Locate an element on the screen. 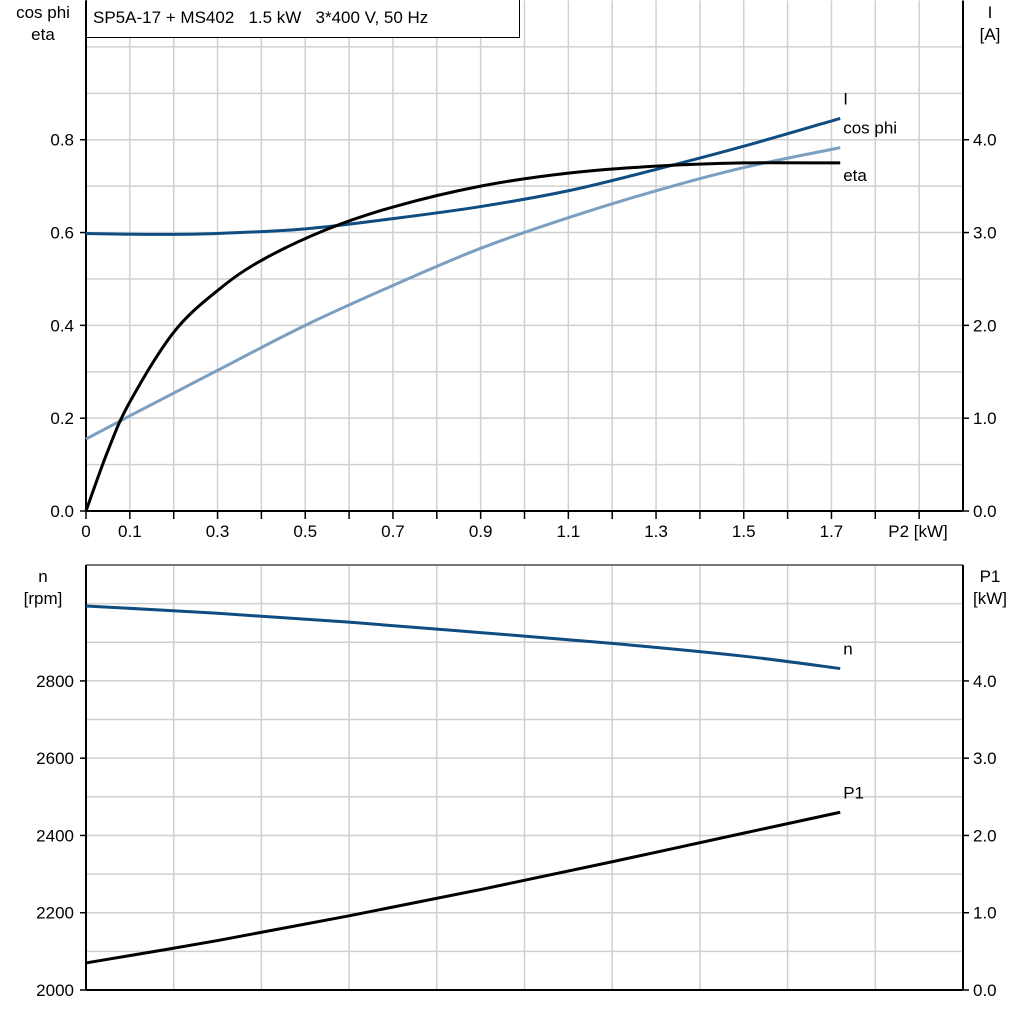 This screenshot has width=1024, height=1024. x-axis-label: P2 [kW] is located at coordinates (918, 531).